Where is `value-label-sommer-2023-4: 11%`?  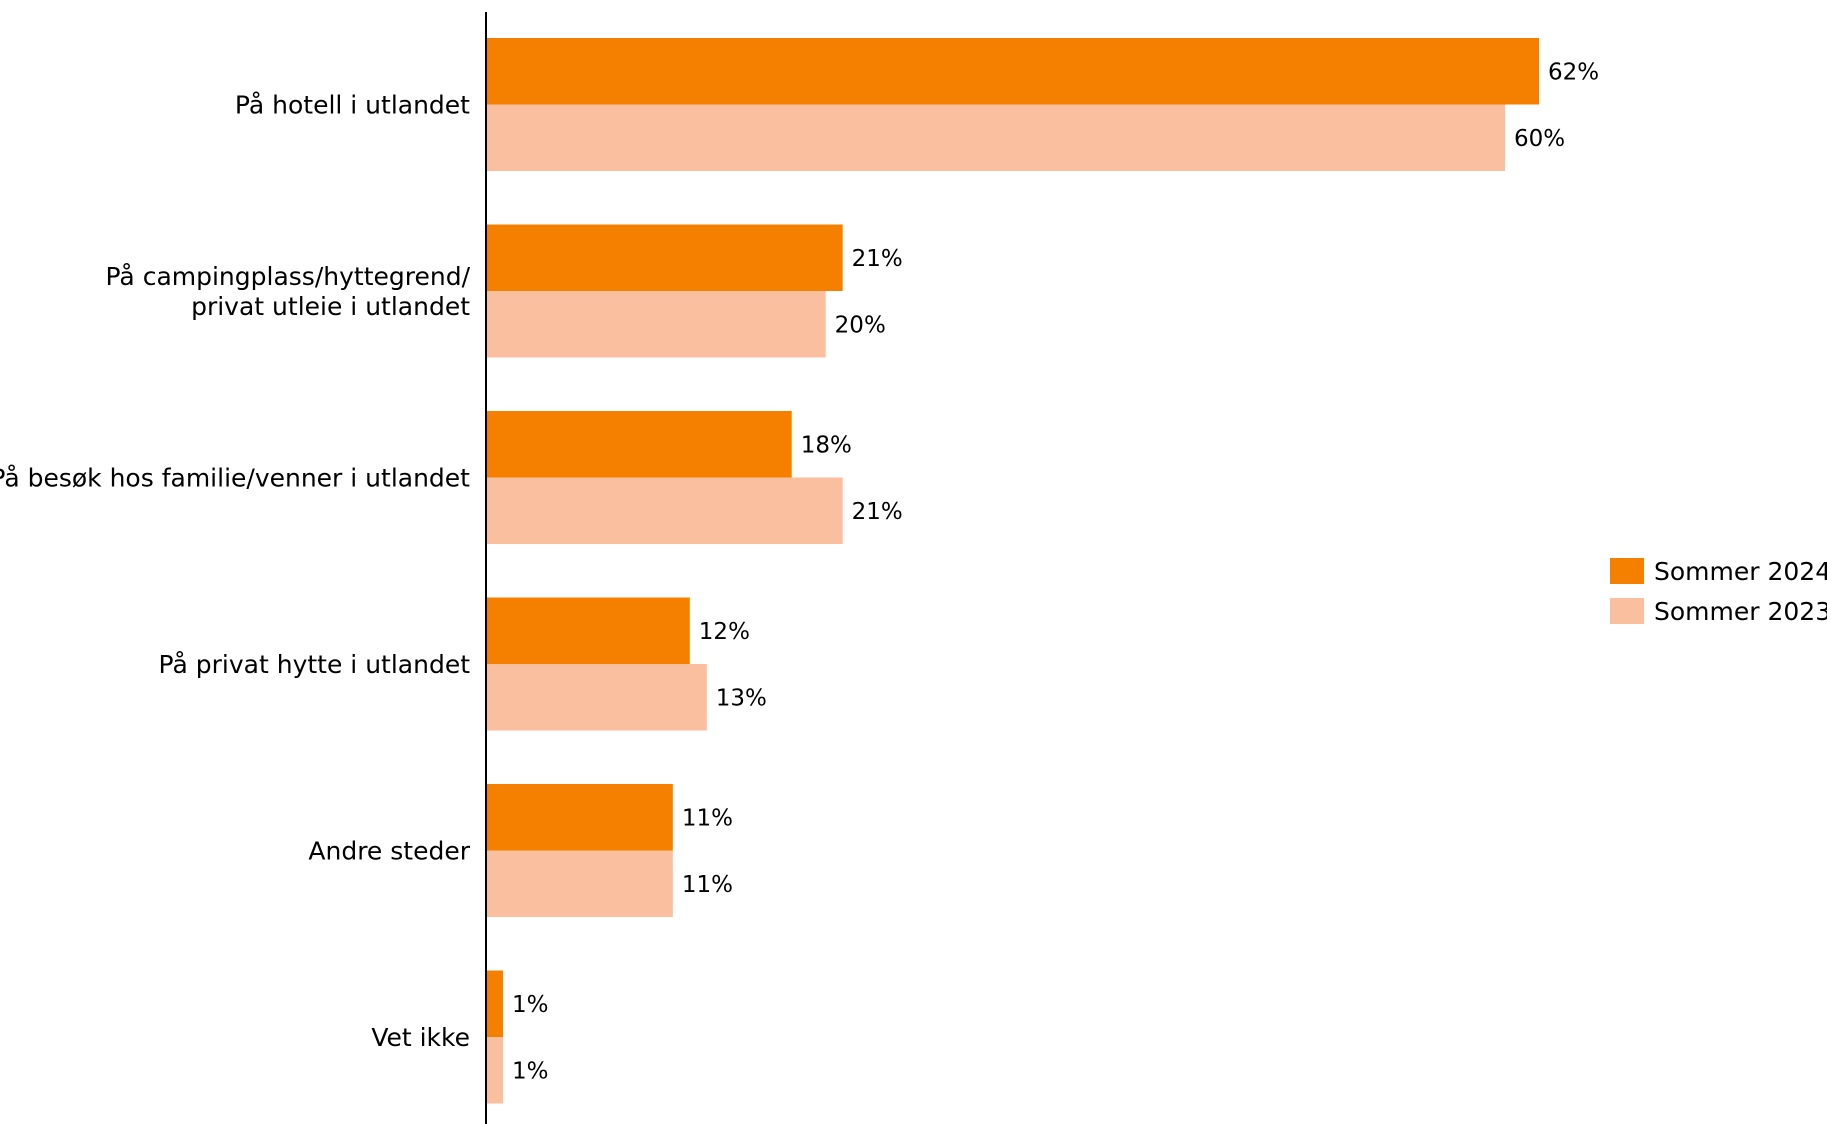
value-label-sommer-2023-4: 11% is located at coordinates (707, 885).